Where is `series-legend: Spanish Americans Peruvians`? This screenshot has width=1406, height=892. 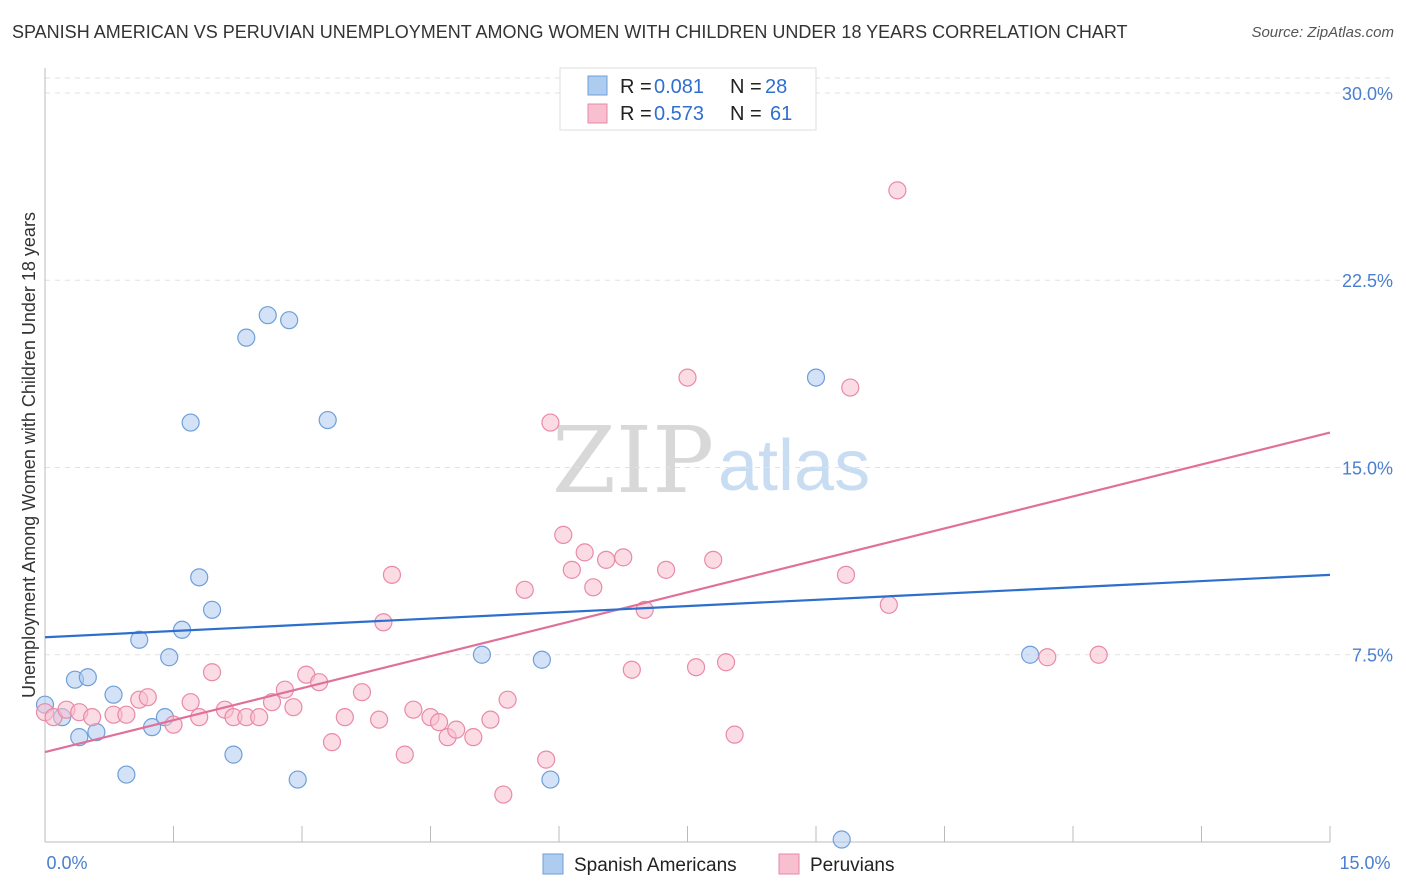
series-legend: Spanish Americans Peruvians is located at coordinates (718, 864).